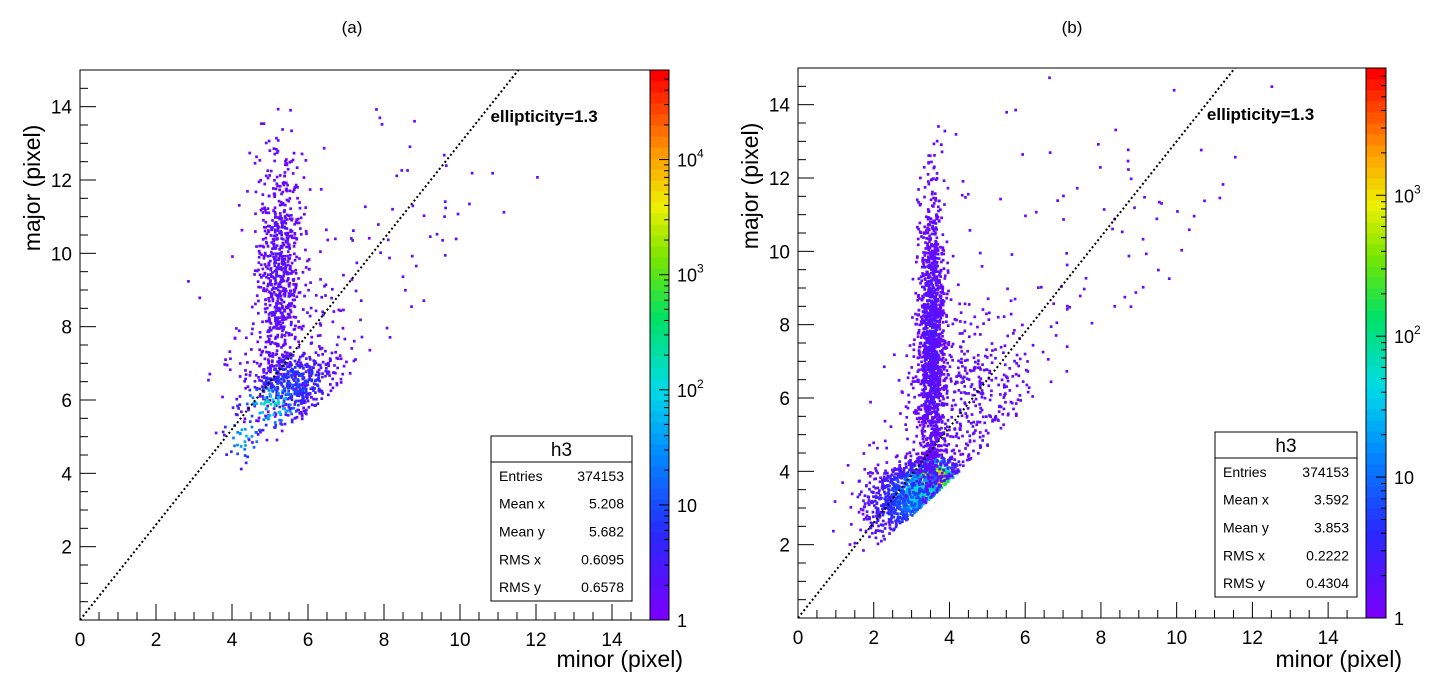 The width and height of the screenshot is (1436, 695). I want to click on stats-label: RMS x, so click(520, 559).